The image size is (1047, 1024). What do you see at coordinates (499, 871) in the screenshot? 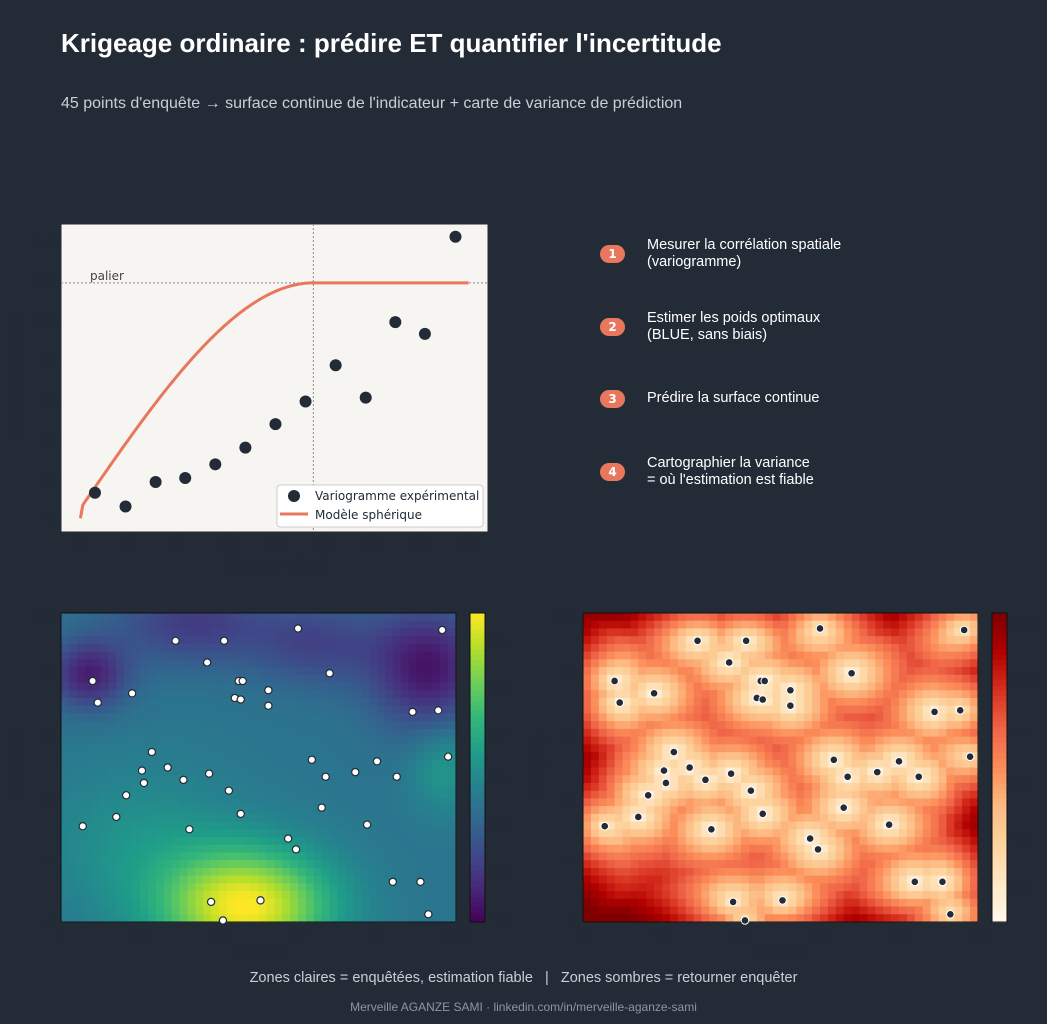
I see `colorbar-tick-label: 50` at bounding box center [499, 871].